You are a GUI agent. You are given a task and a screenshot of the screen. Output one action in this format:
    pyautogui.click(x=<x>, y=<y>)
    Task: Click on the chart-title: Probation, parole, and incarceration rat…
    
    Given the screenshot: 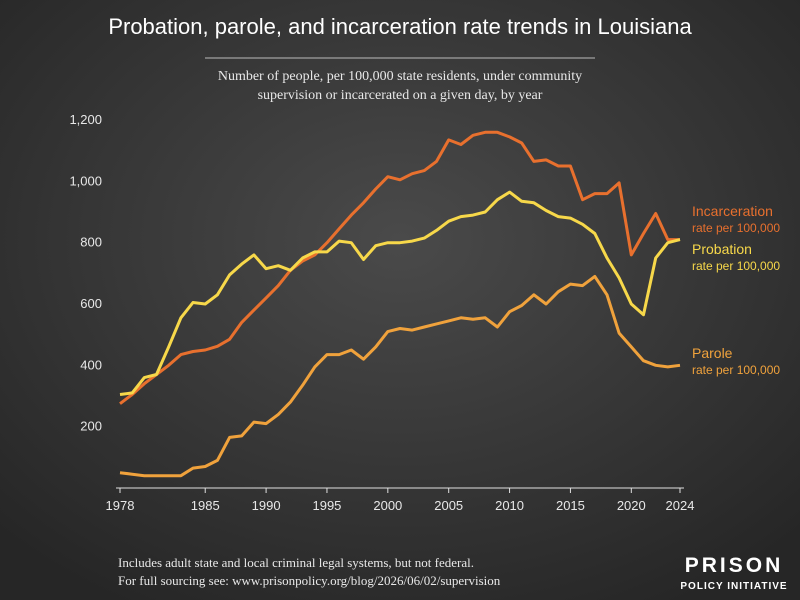 What is the action you would take?
    pyautogui.click(x=400, y=26)
    